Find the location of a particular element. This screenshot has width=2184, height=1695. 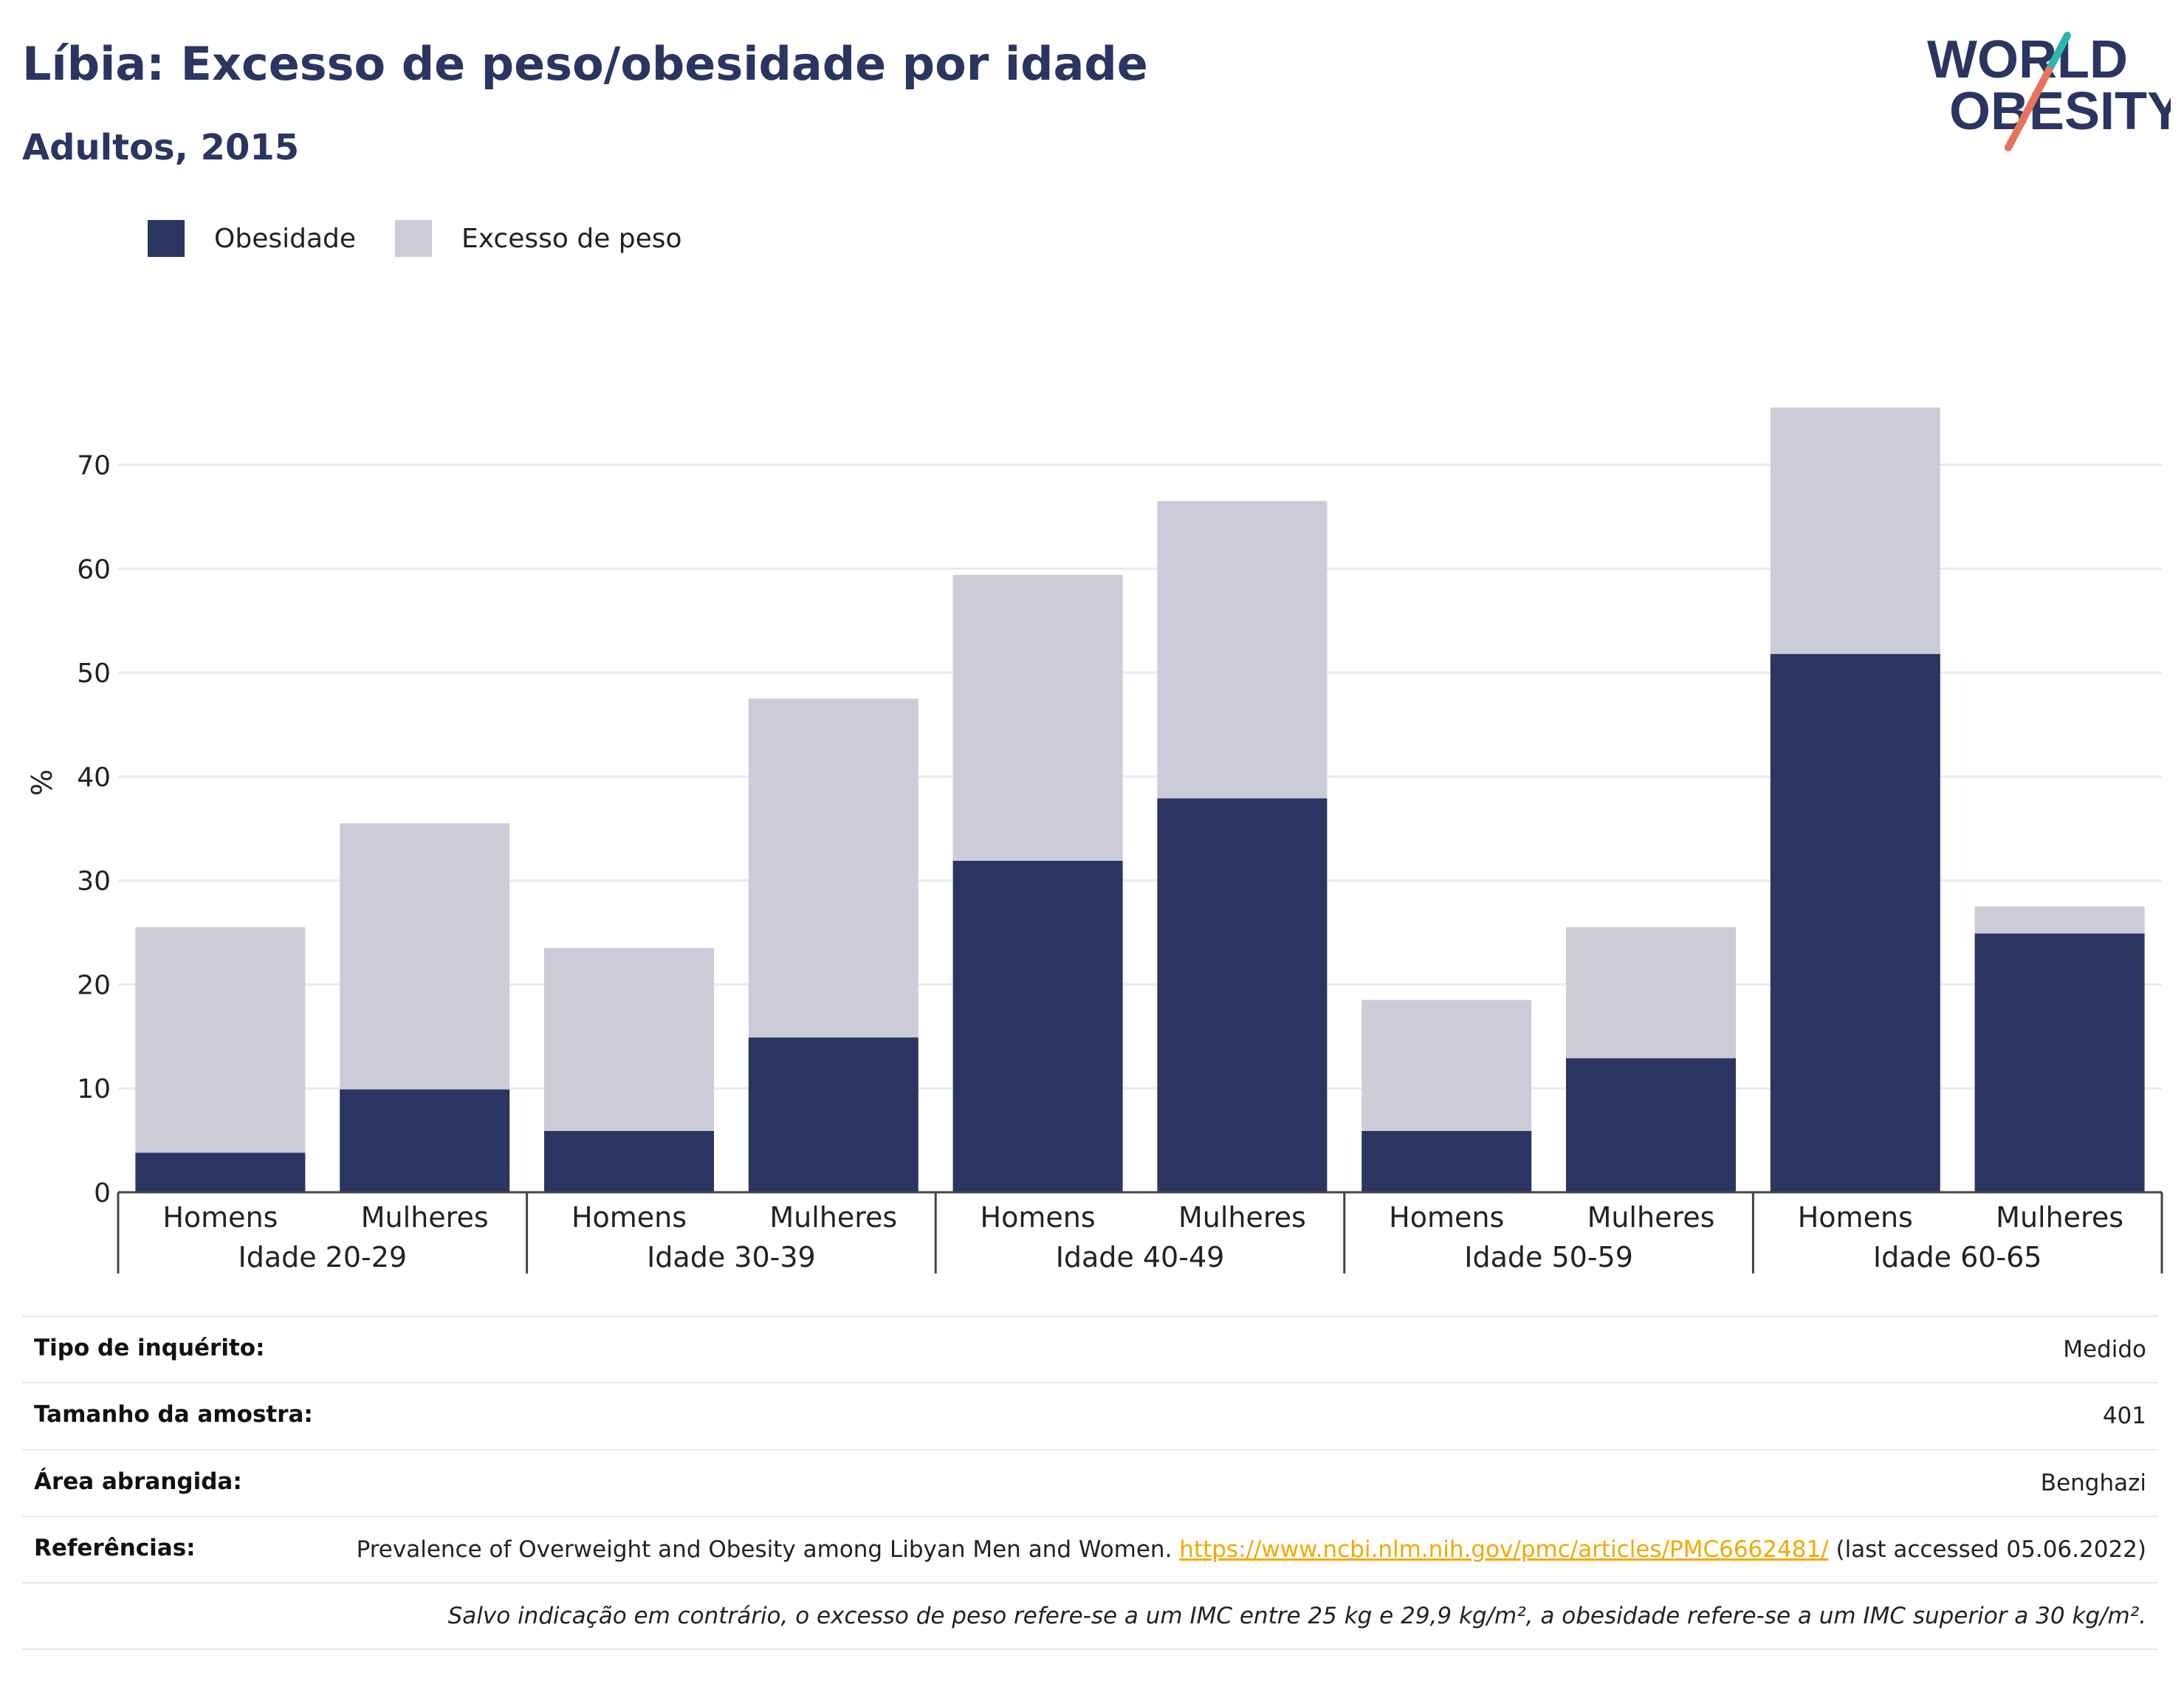

info-value: 401 is located at coordinates (1250, 1416).